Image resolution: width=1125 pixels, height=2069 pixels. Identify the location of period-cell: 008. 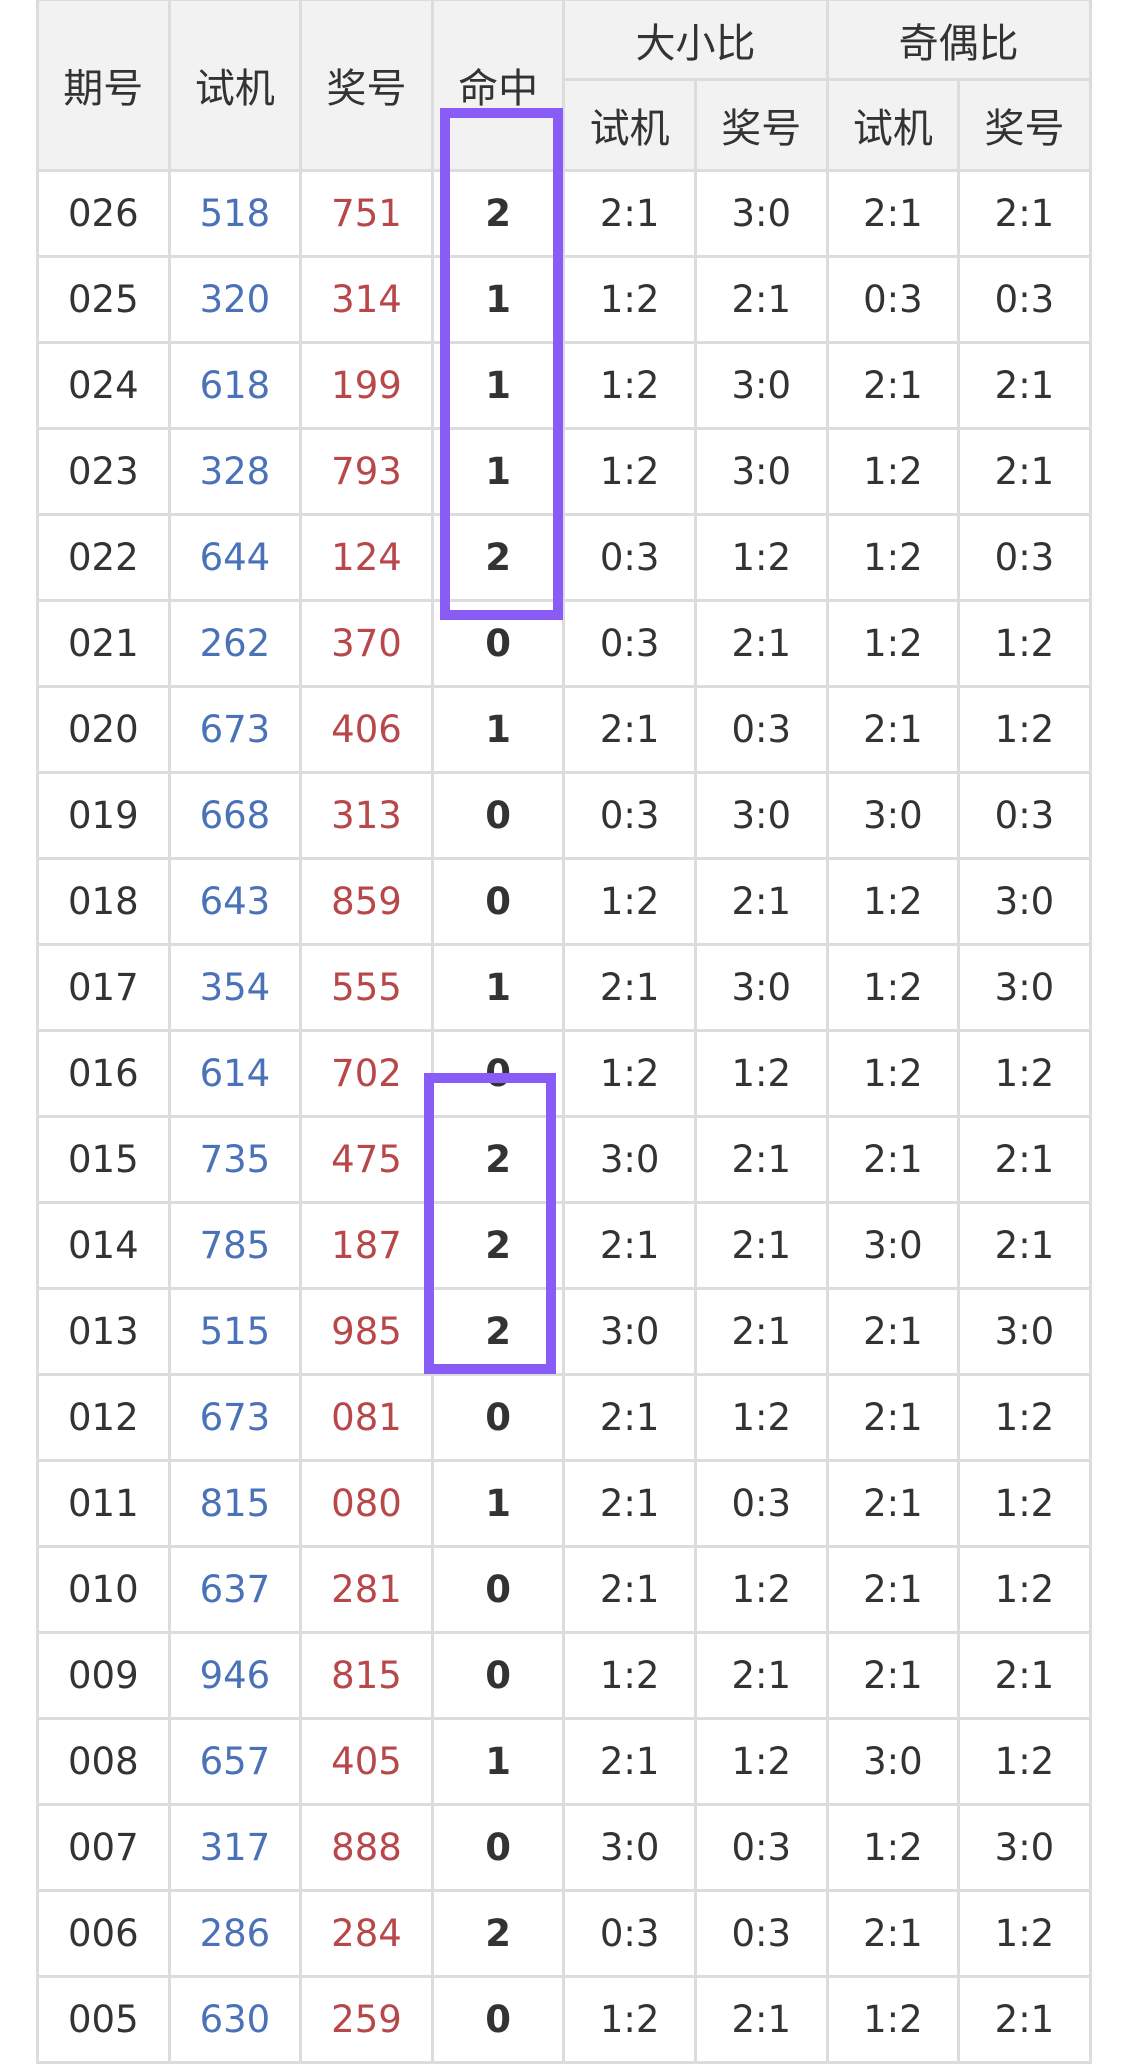
(103, 1761).